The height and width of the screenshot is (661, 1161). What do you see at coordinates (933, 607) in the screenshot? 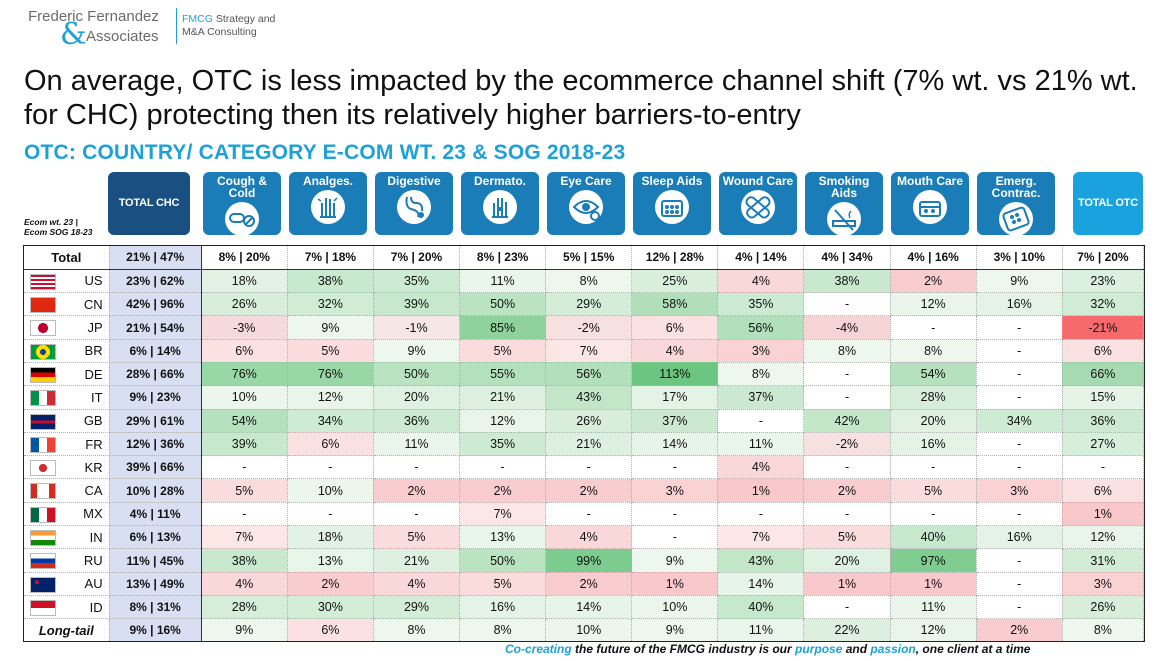
I see `table-cell: 11%` at bounding box center [933, 607].